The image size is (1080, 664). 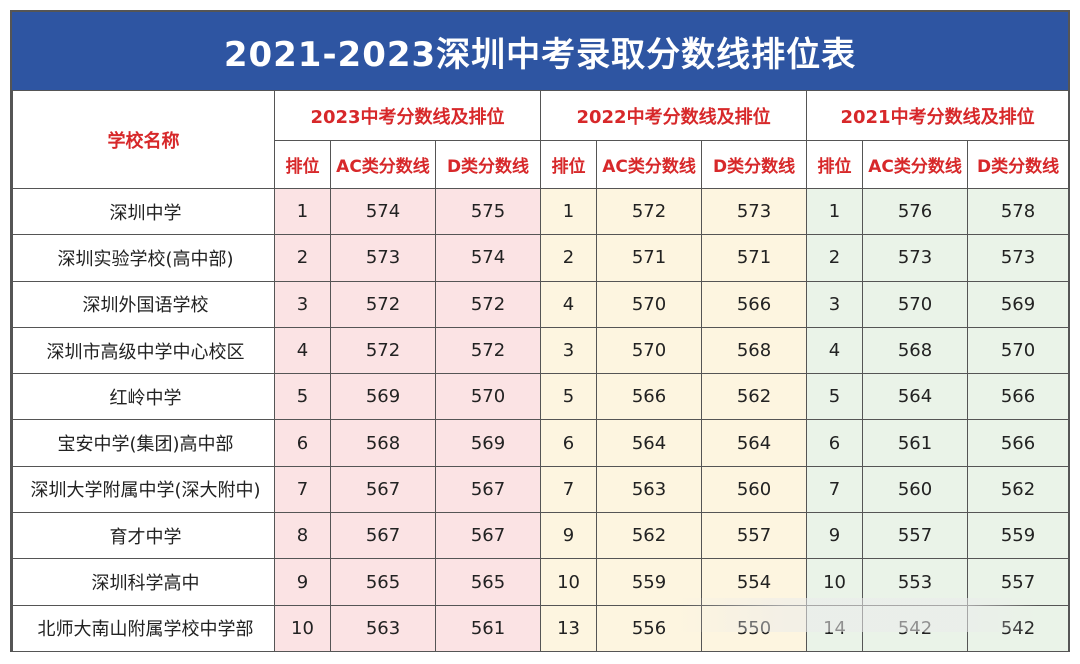 What do you see at coordinates (569, 628) in the screenshot?
I see `y2022-rank-cell: 13` at bounding box center [569, 628].